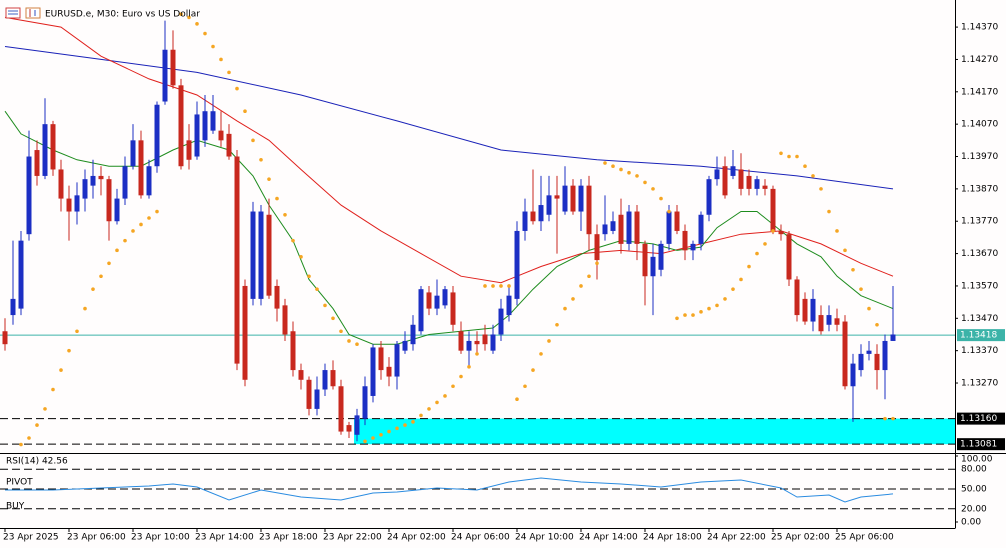  I want to click on y-tick-label: 100.00, so click(977, 460).